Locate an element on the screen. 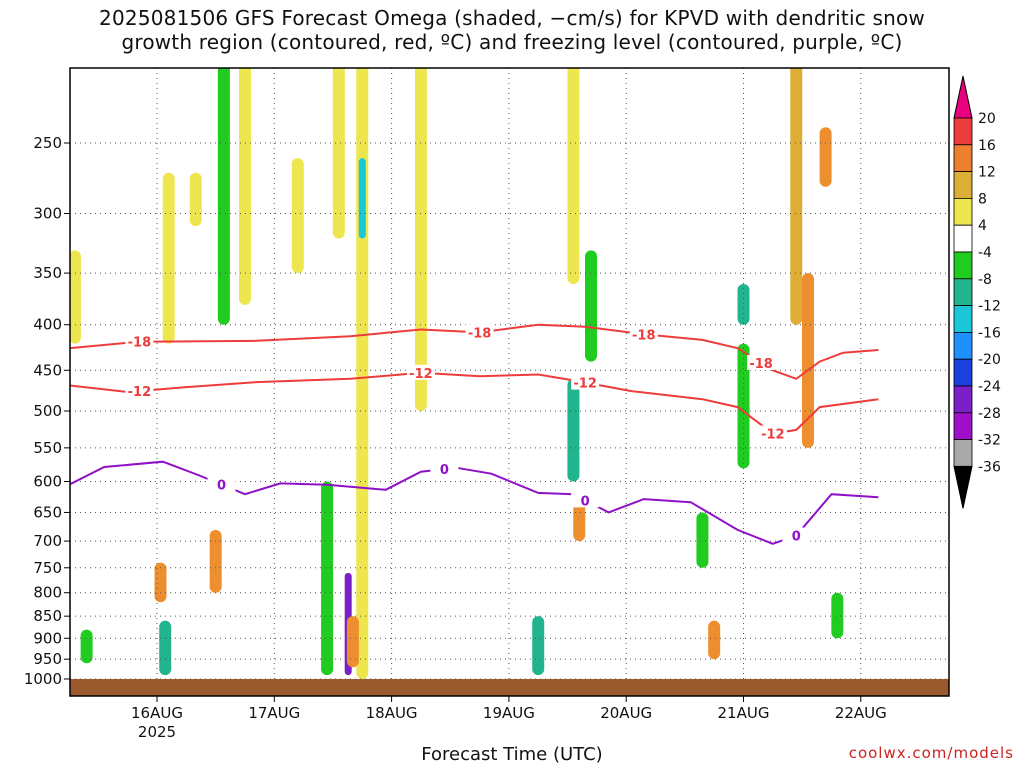 The width and height of the screenshot is (1024, 768). y-tick-label: 500 is located at coordinates (47, 411).